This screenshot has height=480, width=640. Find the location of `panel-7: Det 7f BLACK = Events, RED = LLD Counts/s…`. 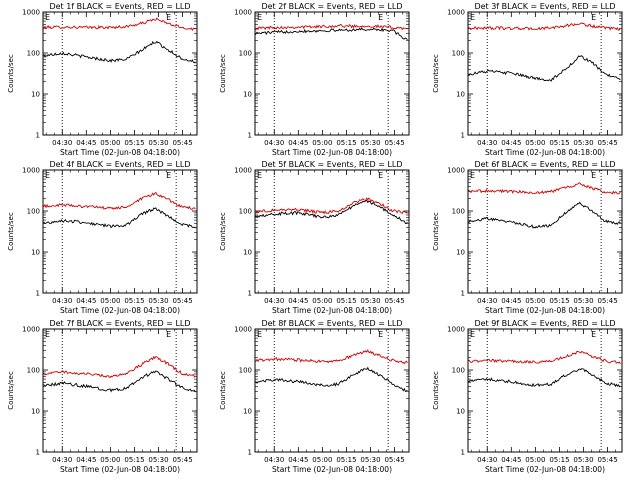

panel-7: Det 7f BLACK = Events, RED = LLD Counts/s… is located at coordinates (102, 396).